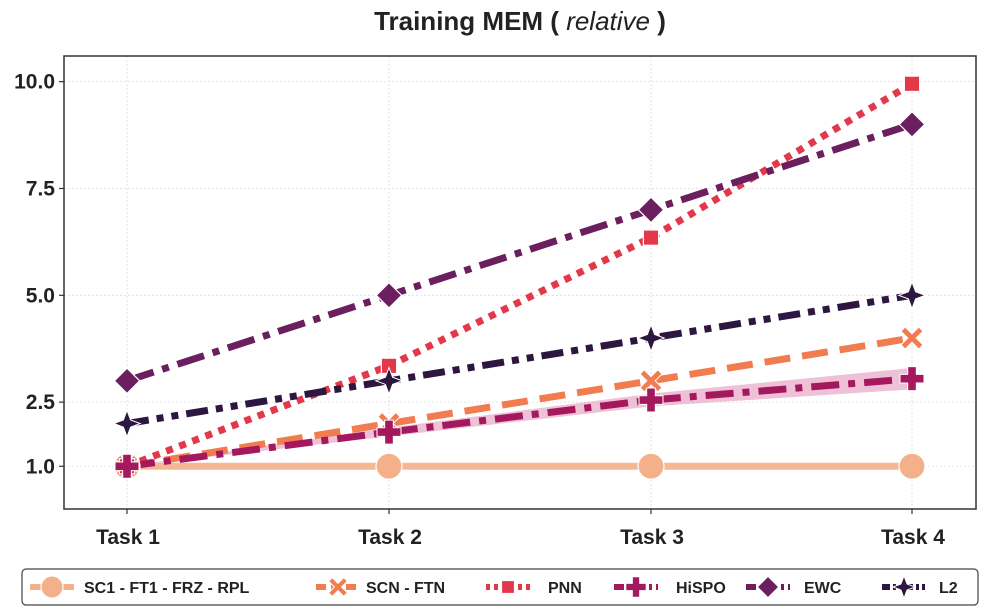 This screenshot has width=997, height=612. What do you see at coordinates (34, 82) in the screenshot?
I see `y-tick-label: 10.0` at bounding box center [34, 82].